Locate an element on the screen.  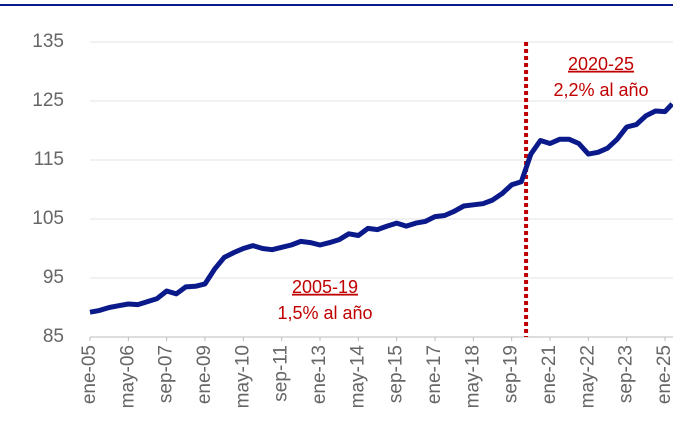
x-tick-label: may-06 is located at coordinates (127, 376).